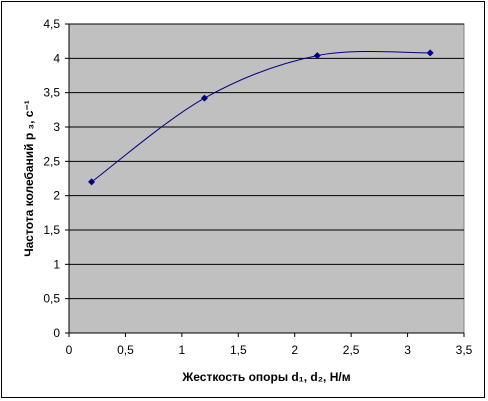 The image size is (488, 401). I want to click on x-tick-label: 3,5, so click(464, 350).